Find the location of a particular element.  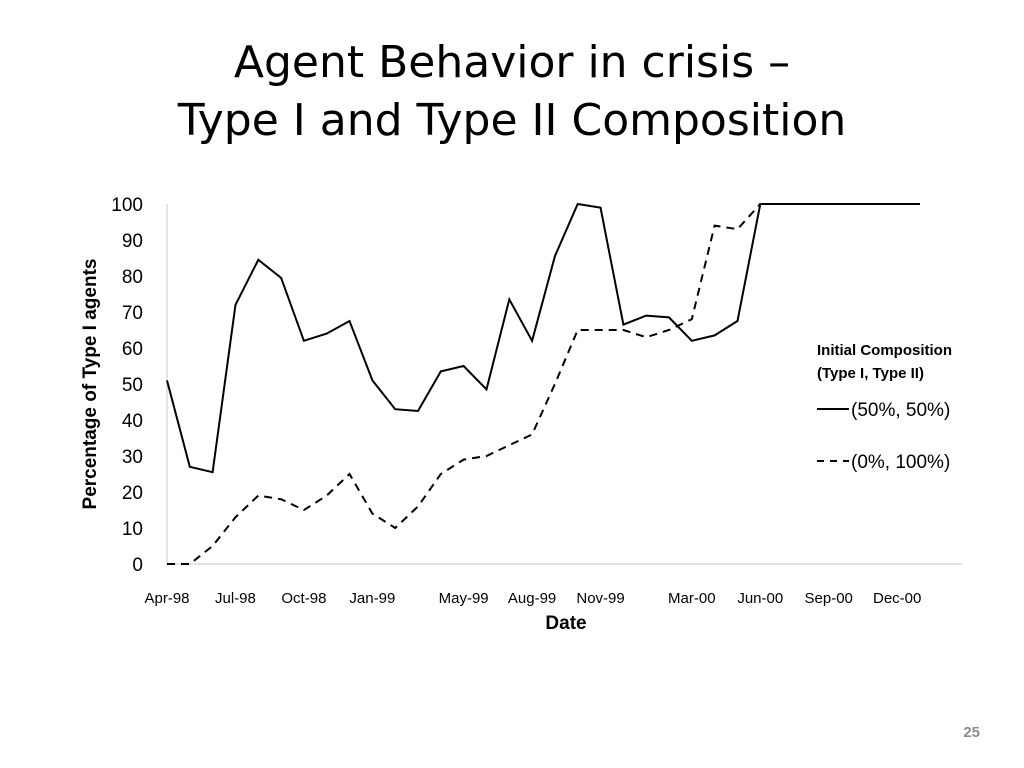

y-tick-label: 80 is located at coordinates (132, 277).